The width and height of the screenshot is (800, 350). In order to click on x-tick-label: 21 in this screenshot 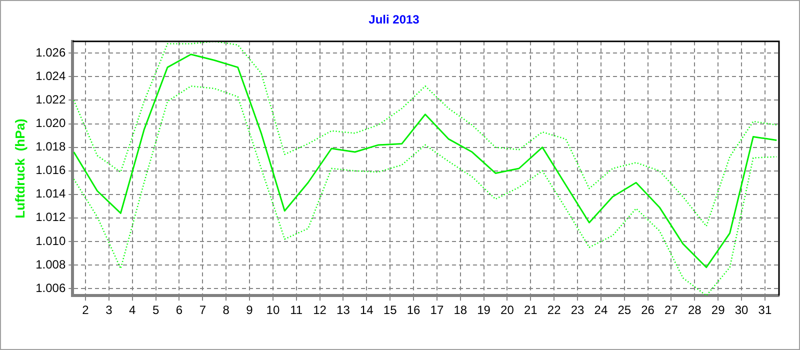, I will do `click(531, 310)`.